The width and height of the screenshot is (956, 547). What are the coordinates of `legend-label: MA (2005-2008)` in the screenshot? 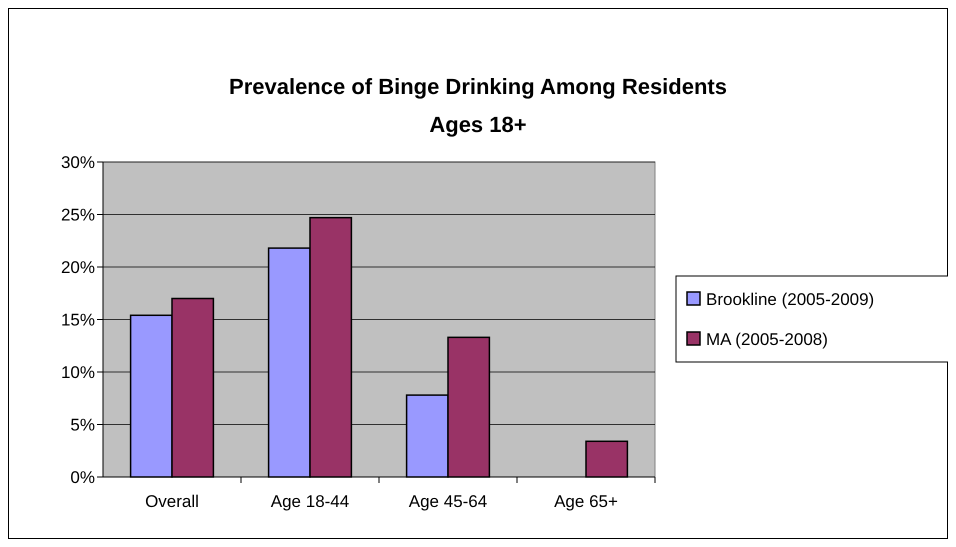 It's located at (767, 339).